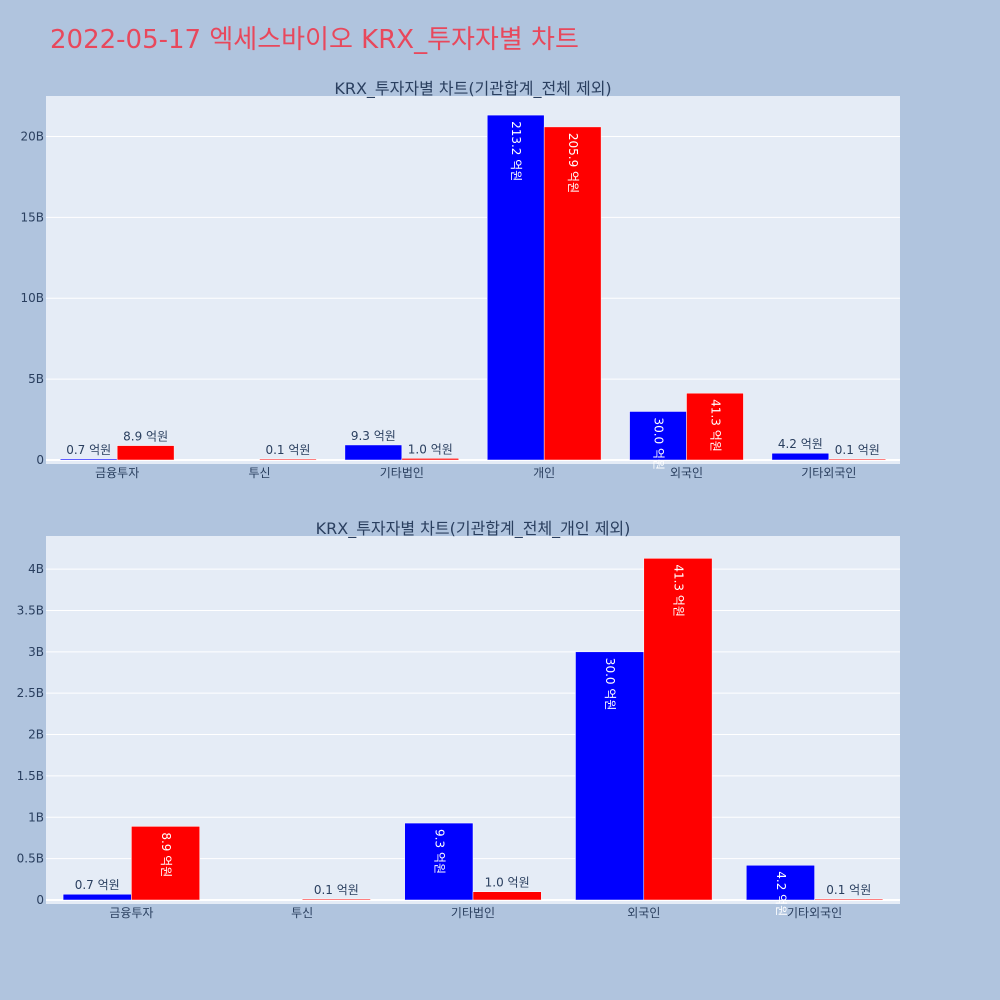  What do you see at coordinates (573, 163) in the screenshot?
I see `data-label: 205.9 억원` at bounding box center [573, 163].